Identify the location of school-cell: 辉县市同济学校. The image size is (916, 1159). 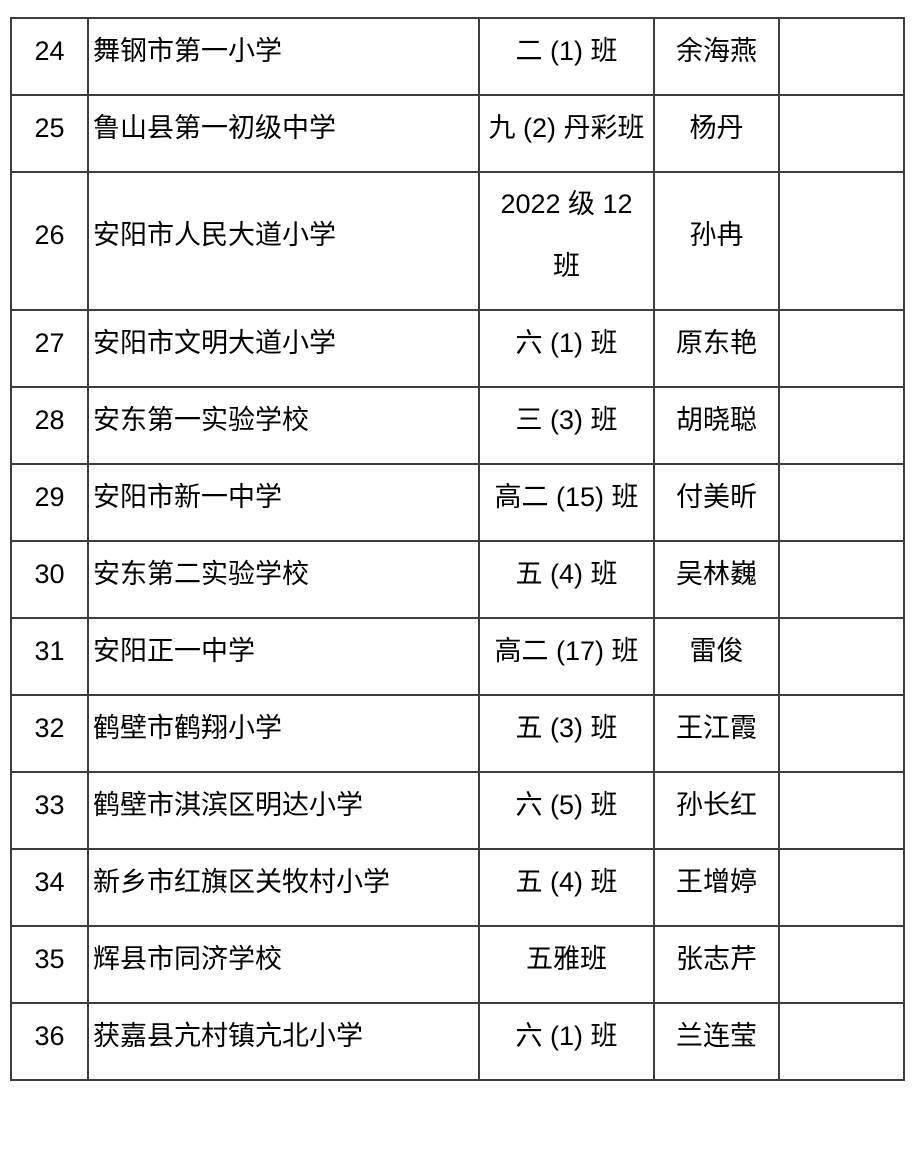
(283, 964).